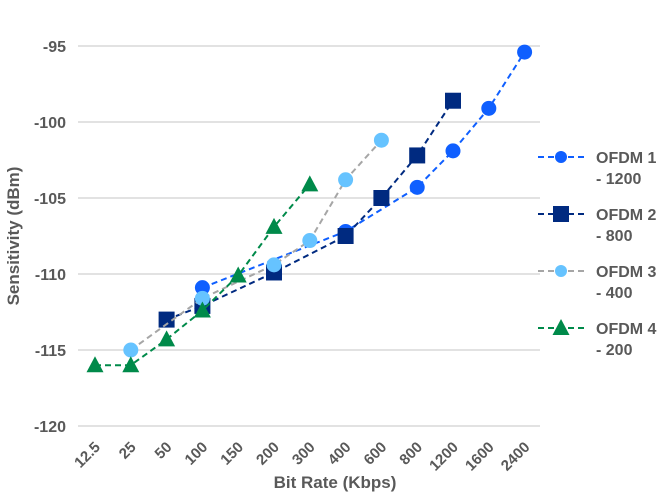 The image size is (672, 502). Describe the element at coordinates (614, 350) in the screenshot. I see `legend-label-line2: - 200` at that location.